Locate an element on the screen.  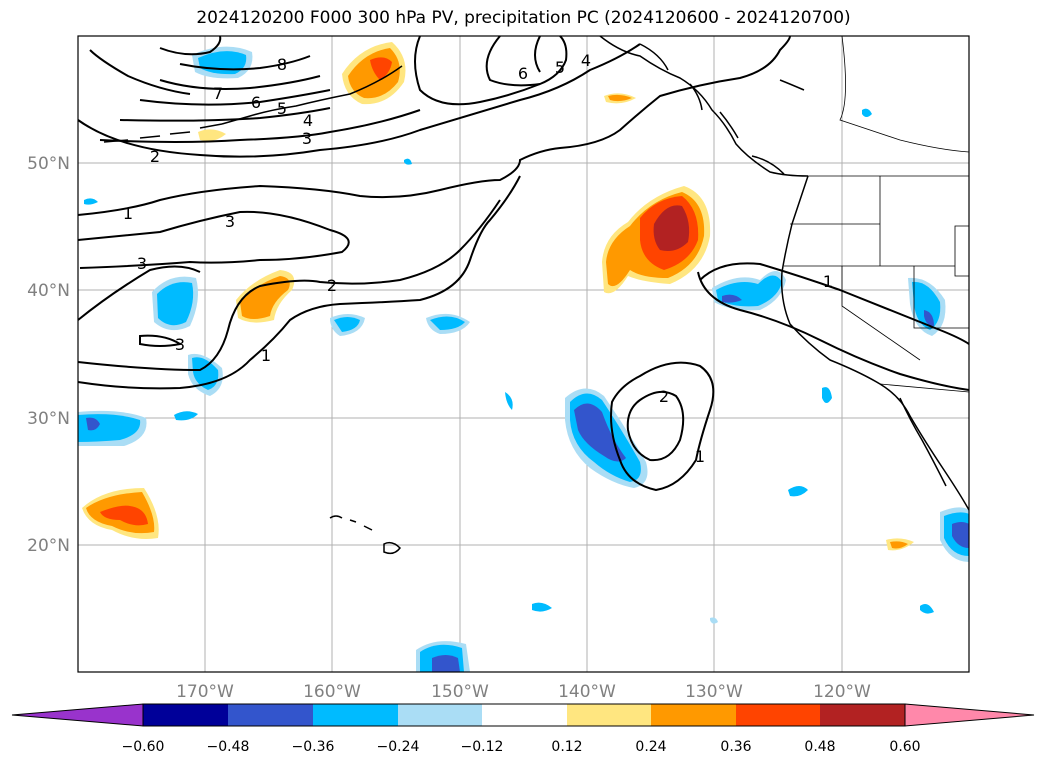
colorbar-tick-label: −0.48 is located at coordinates (228, 747).